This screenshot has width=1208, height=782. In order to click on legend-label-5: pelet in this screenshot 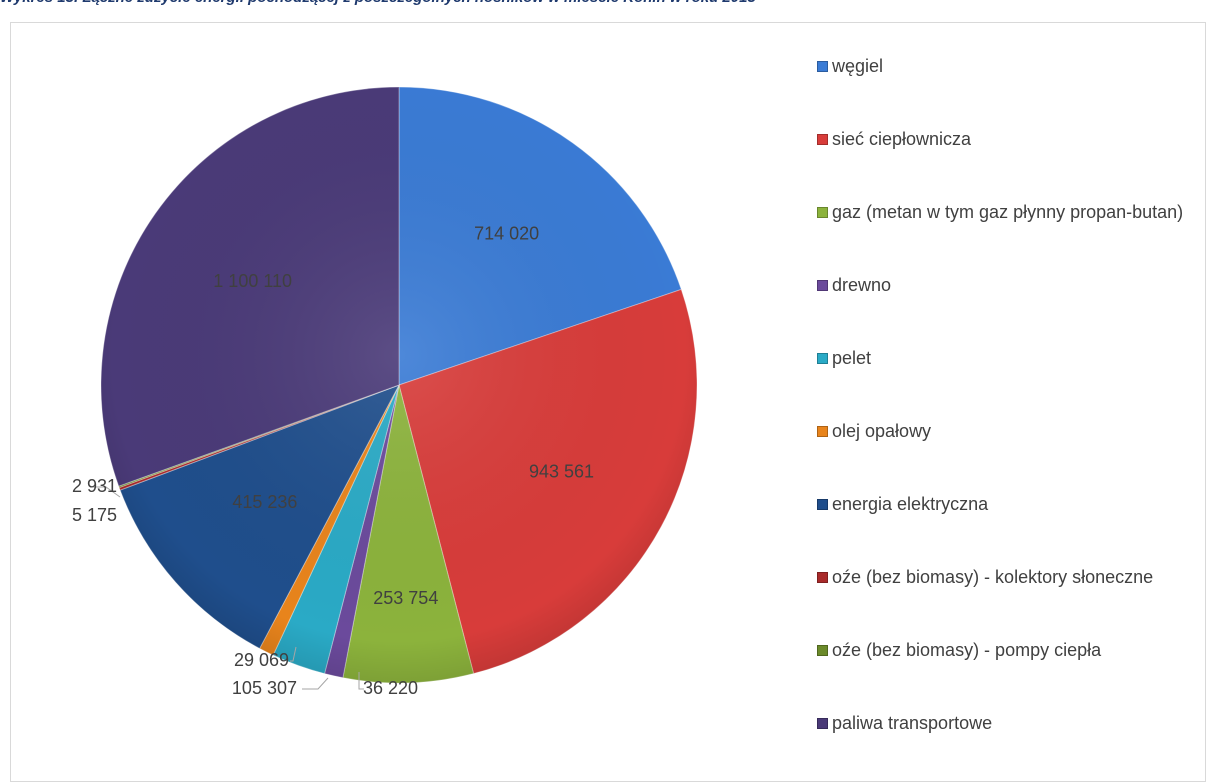, I will do `click(852, 358)`.